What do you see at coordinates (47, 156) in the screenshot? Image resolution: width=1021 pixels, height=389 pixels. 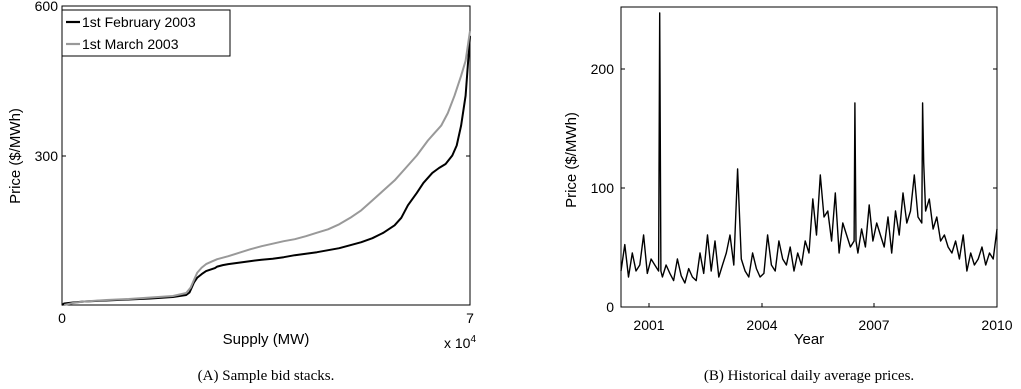 I see `panel-a-ytick-300: 300` at bounding box center [47, 156].